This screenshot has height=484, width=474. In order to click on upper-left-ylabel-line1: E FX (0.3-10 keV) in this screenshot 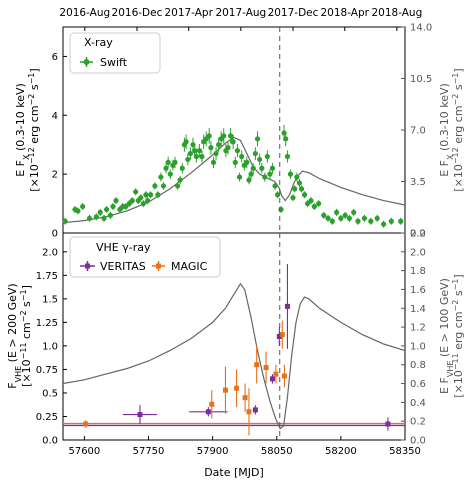, I will do `click(22, 130)`.